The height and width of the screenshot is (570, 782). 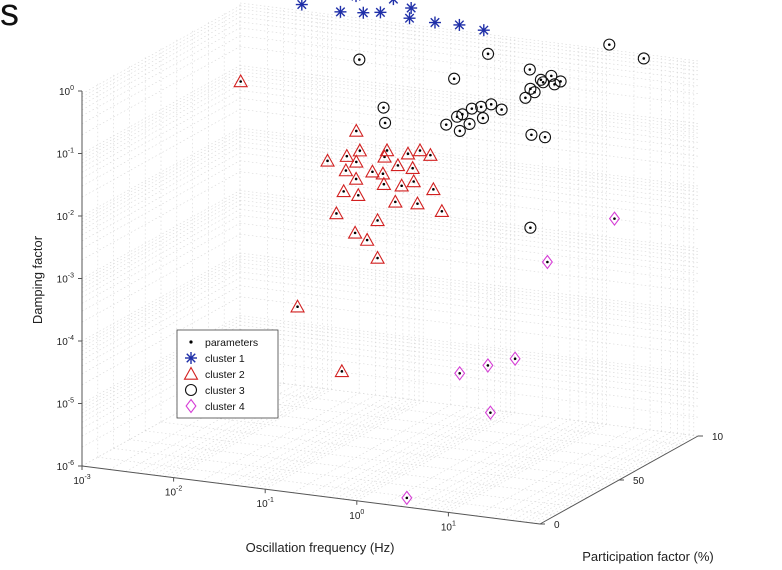 What do you see at coordinates (557, 525) in the screenshot?
I see `z-tick-label: 0` at bounding box center [557, 525].